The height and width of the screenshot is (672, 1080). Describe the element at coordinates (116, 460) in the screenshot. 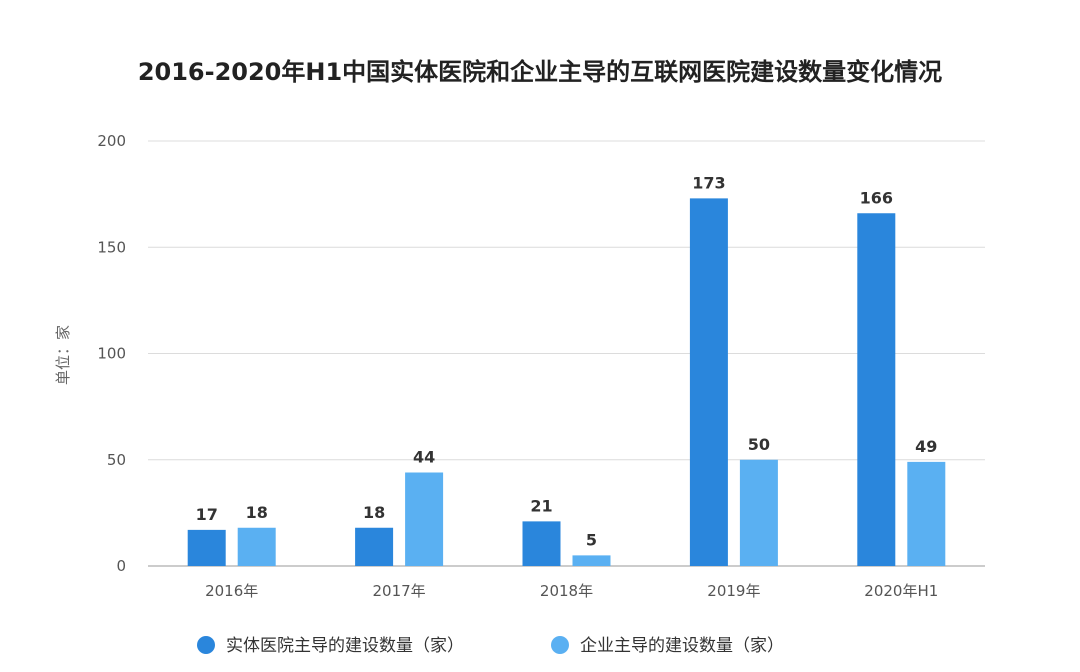

I see `y-tick-label: 50` at that location.